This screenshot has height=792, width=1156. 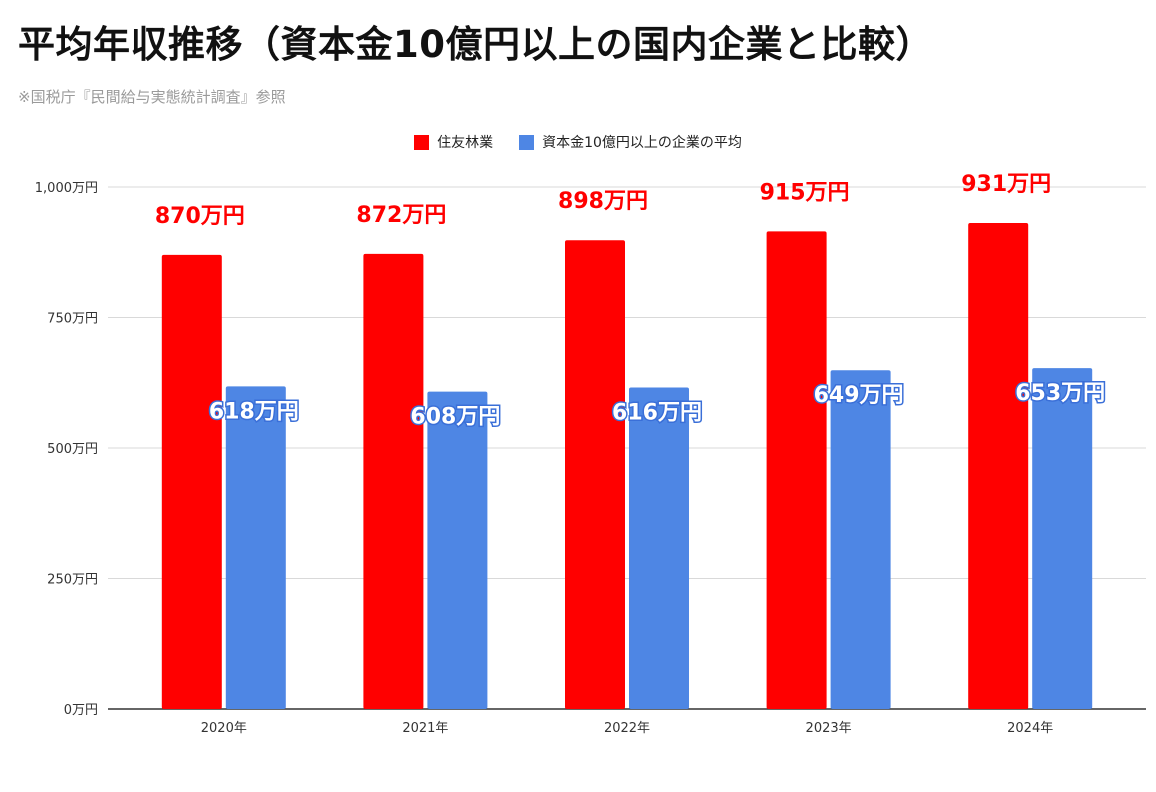 I want to click on legend-label-series1: 住友林業, so click(x=465, y=143).